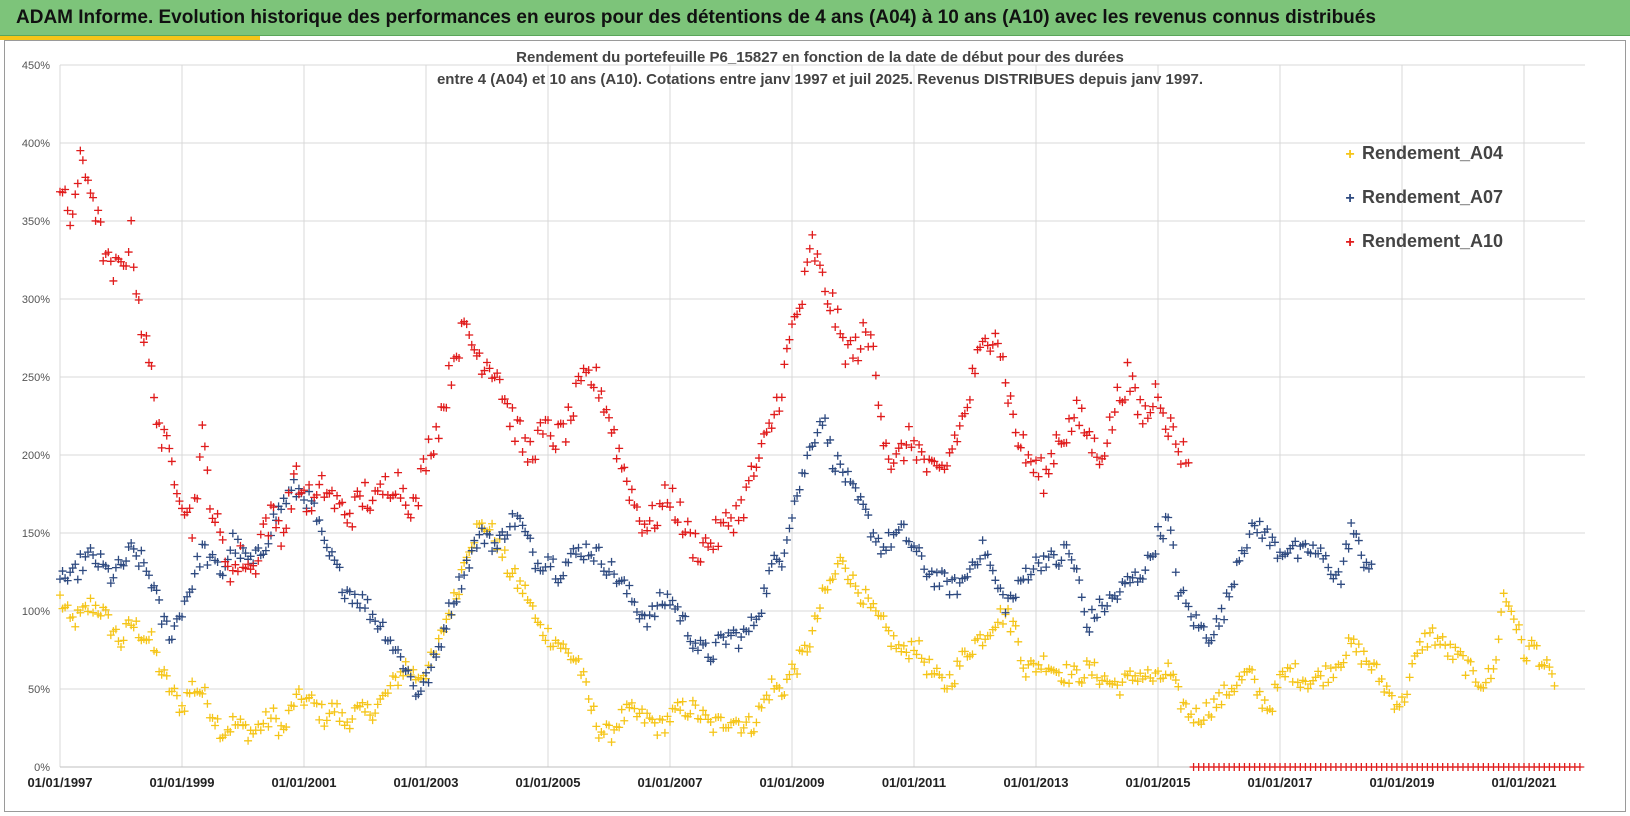 The width and height of the screenshot is (1630, 816). What do you see at coordinates (181, 782) in the screenshot?
I see `x-tick-label: 01/01/1999` at bounding box center [181, 782].